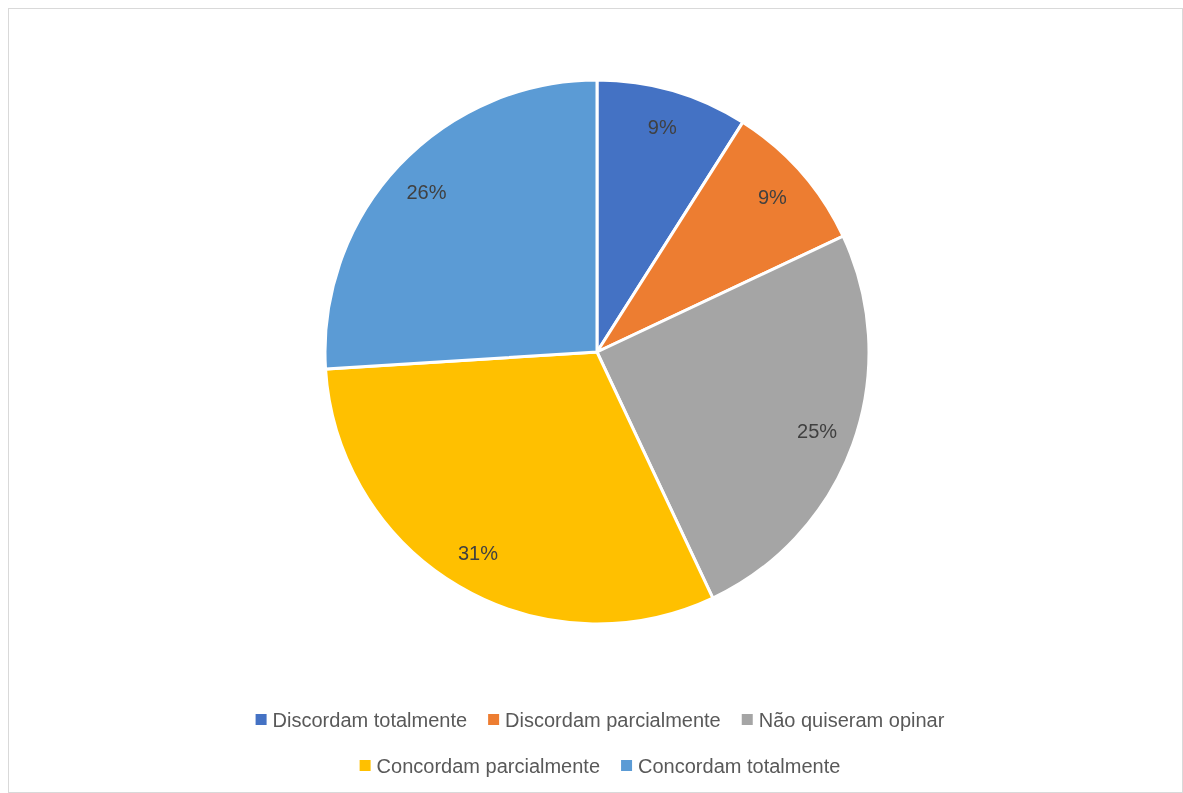 Image resolution: width=1183 pixels, height=793 pixels. What do you see at coordinates (851, 720) in the screenshot?
I see `legend-label: Não quiseram opinar` at bounding box center [851, 720].